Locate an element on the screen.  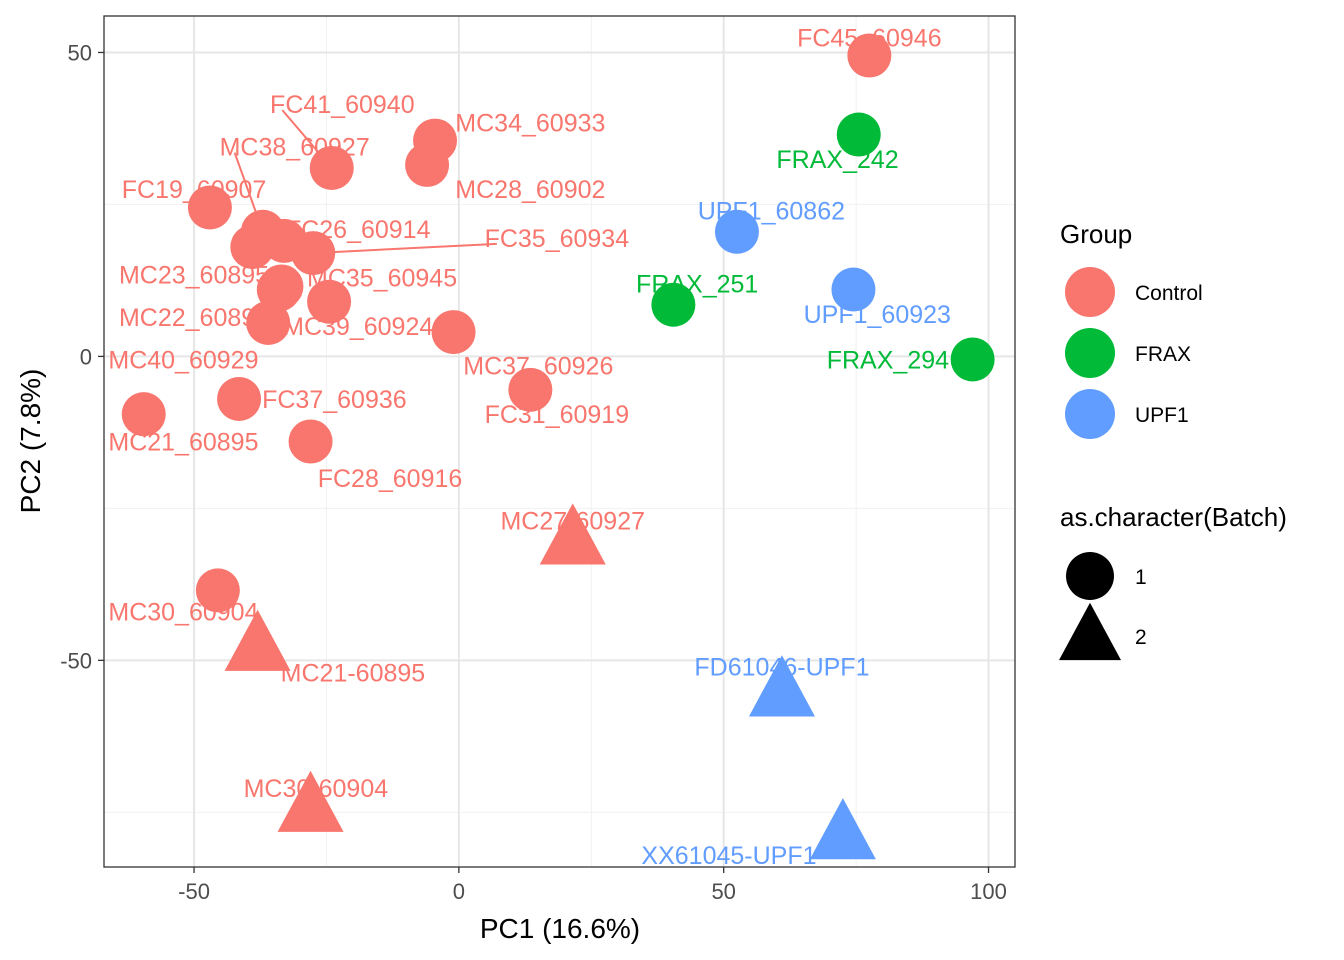
point-label: MC37_60926 is located at coordinates (538, 367).